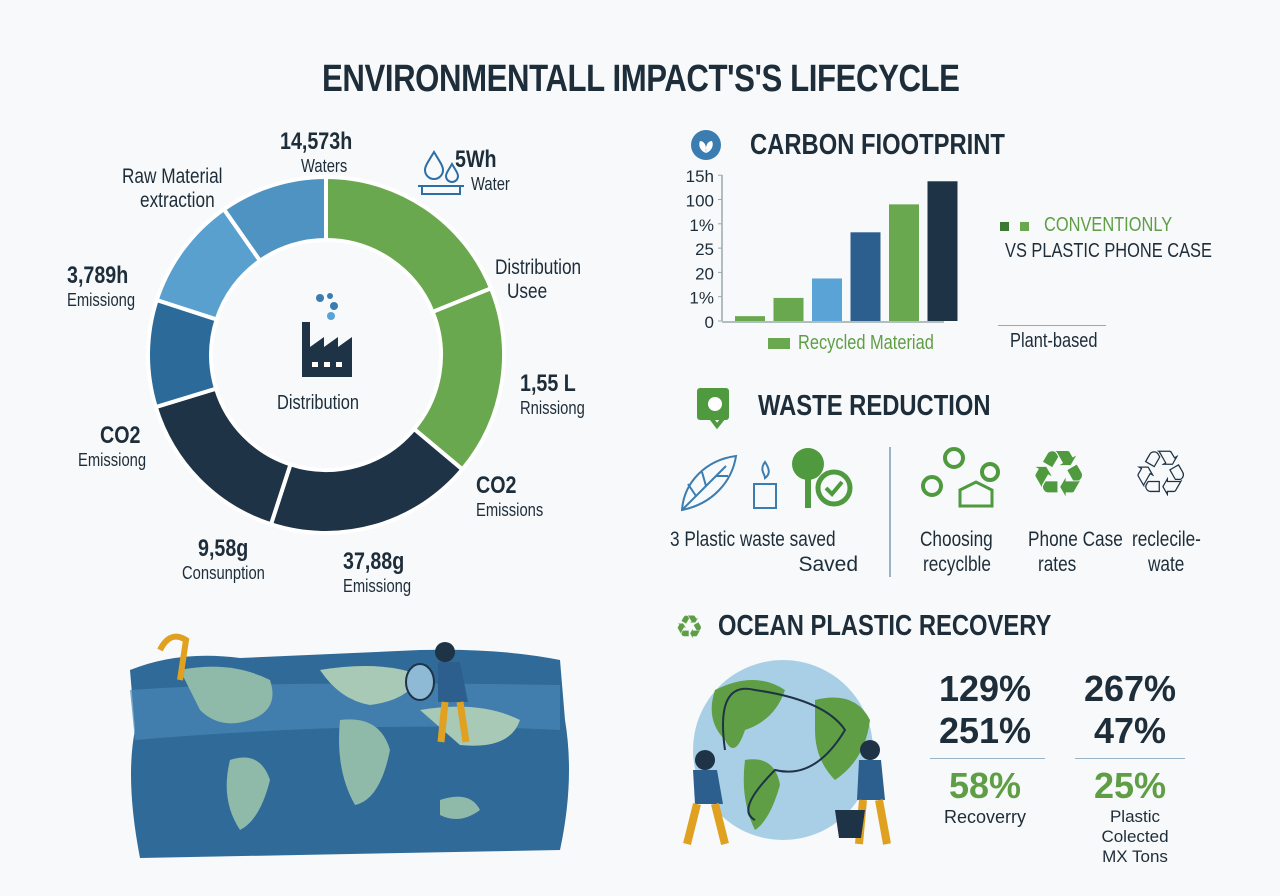 The width and height of the screenshot is (1280, 896). I want to click on stat-top: 129%, so click(985, 688).